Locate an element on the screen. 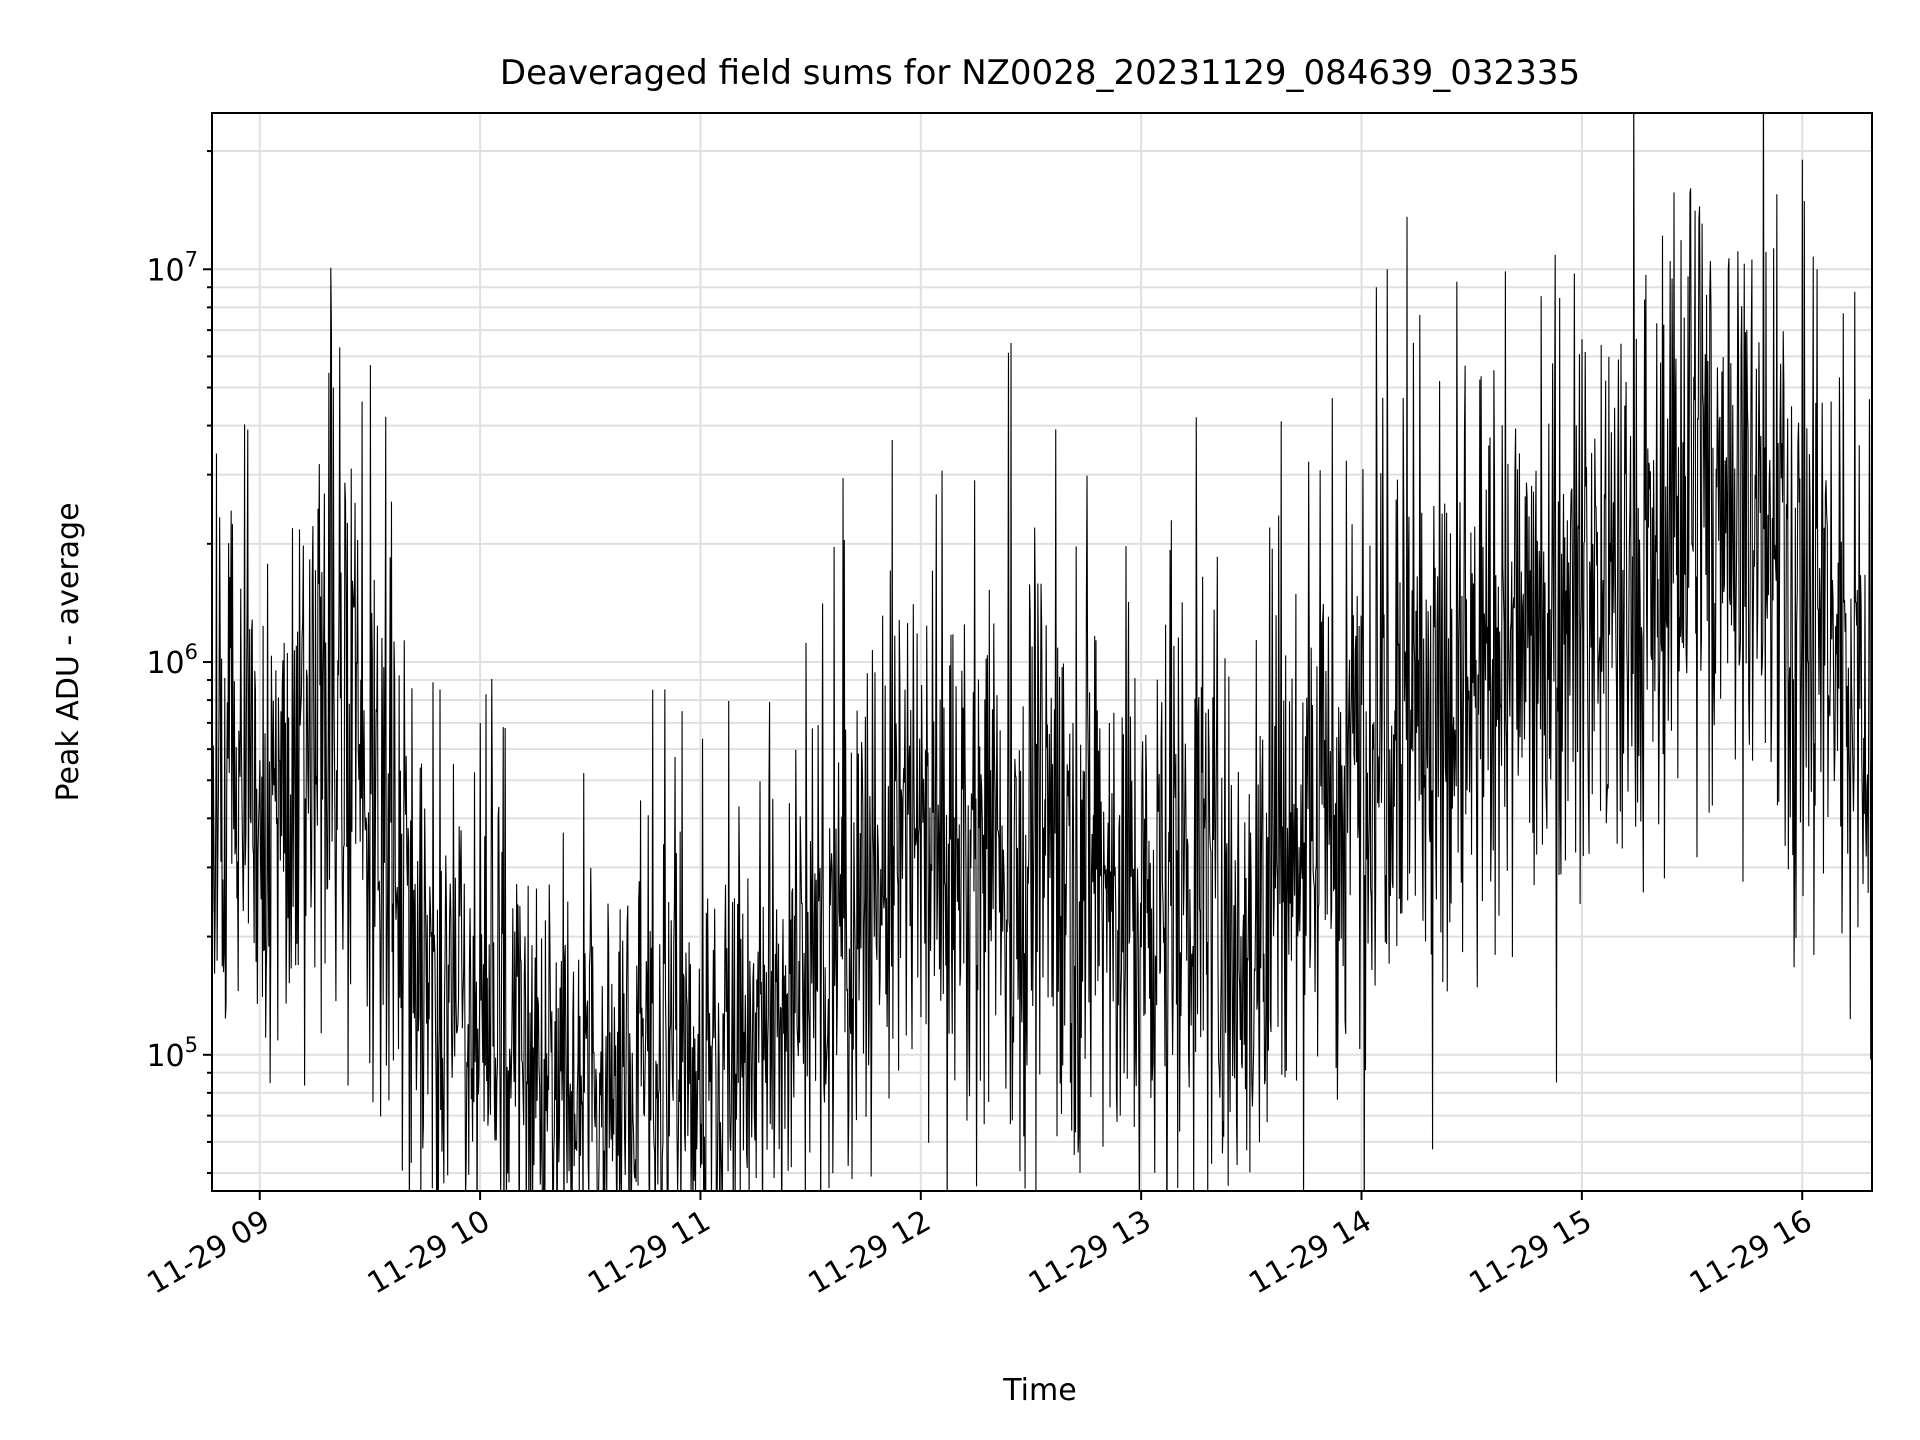 Image resolution: width=1920 pixels, height=1440 pixels. x-tick-label: 11-29 13 is located at coordinates (1090, 1253).